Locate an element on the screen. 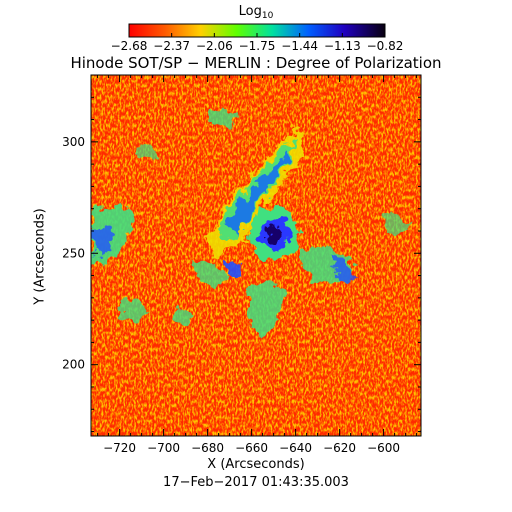  x-tick-label: −720 is located at coordinates (119, 448).